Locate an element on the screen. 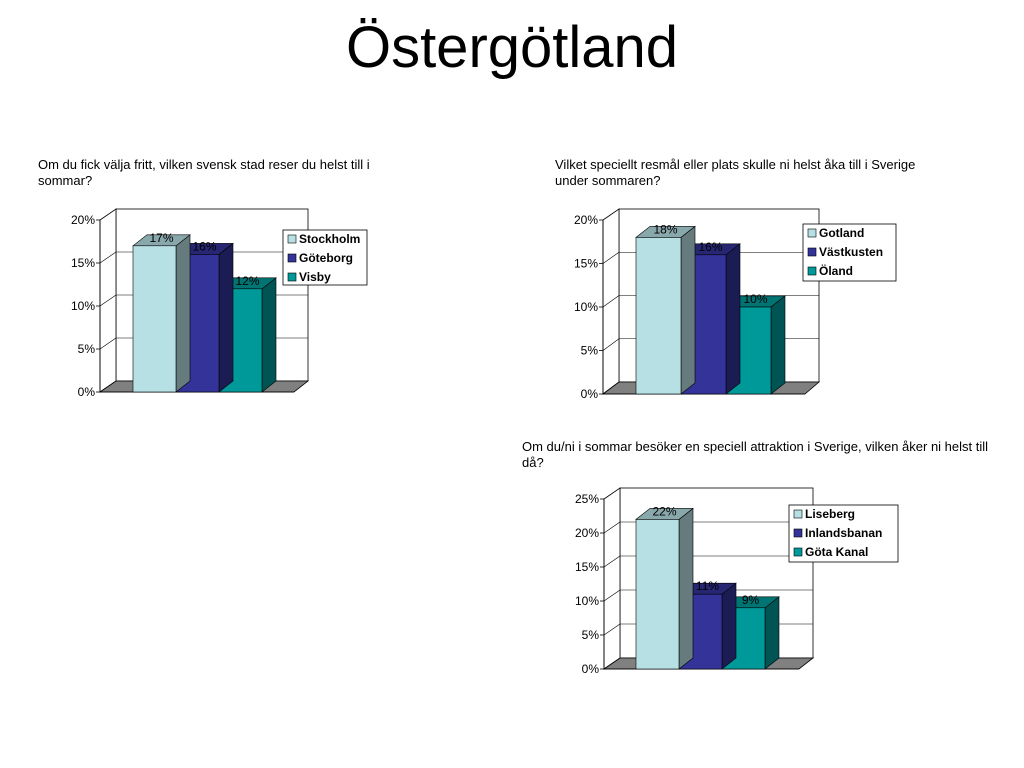 This screenshot has width=1024, height=768. data-label: 12% is located at coordinates (247, 281).